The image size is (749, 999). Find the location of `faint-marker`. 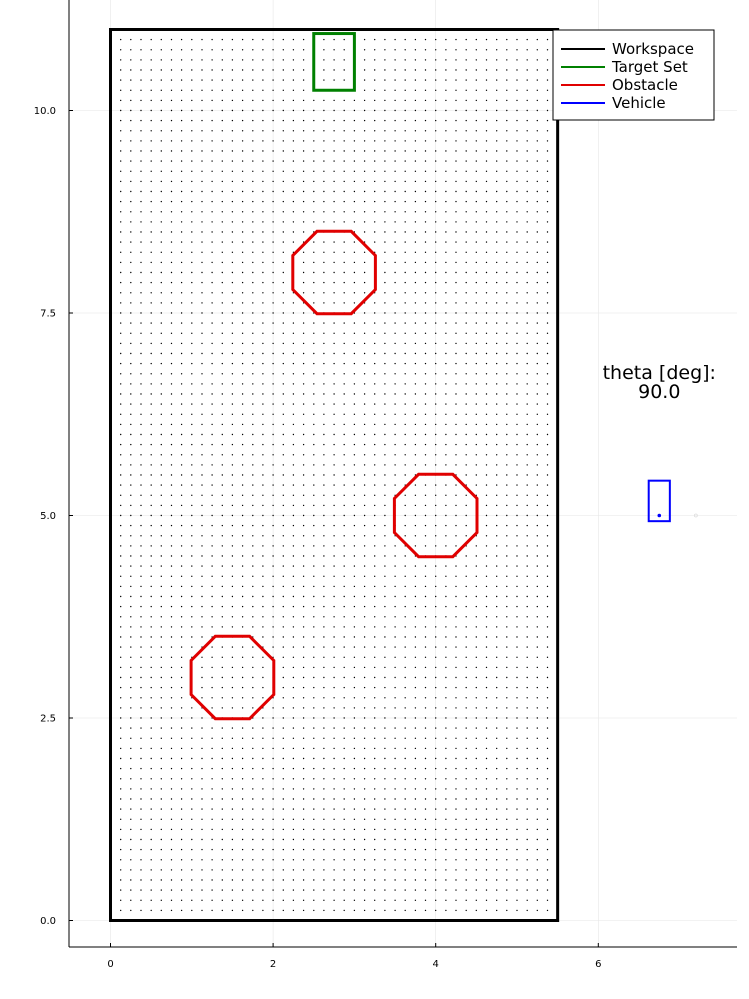

faint-marker is located at coordinates (695, 515).